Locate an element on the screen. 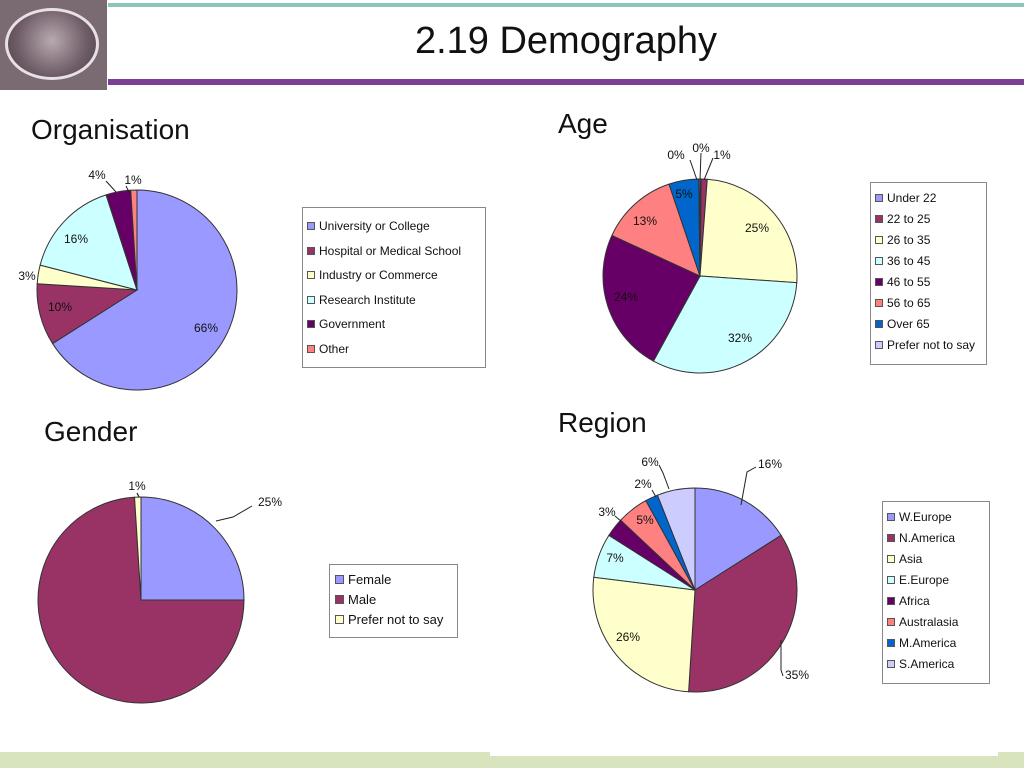 This screenshot has height=768, width=1024. age-legend-label-over-65: Over 65 is located at coordinates (908, 324).